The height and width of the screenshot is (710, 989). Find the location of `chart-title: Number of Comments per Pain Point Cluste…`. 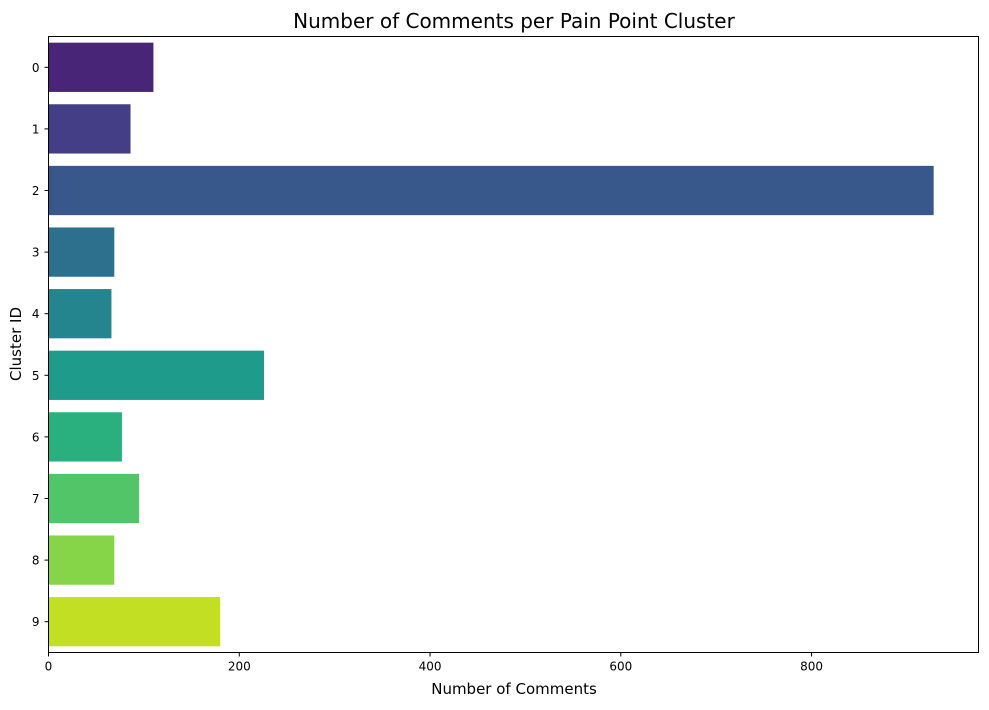

chart-title: Number of Comments per Pain Point Cluste… is located at coordinates (514, 21).